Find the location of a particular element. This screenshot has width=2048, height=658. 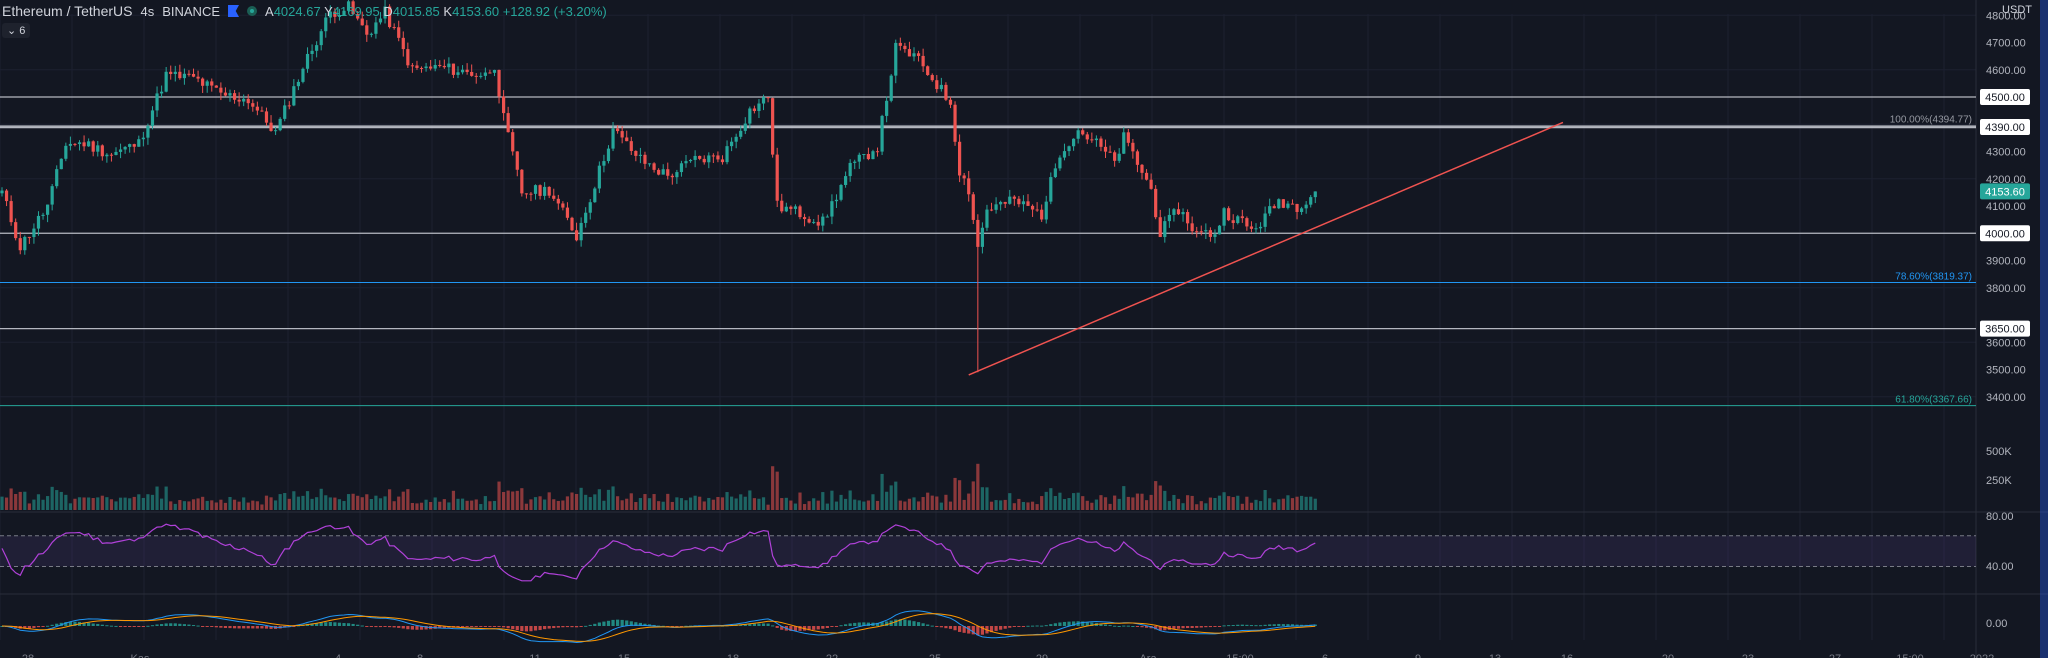

interval-label: 4s is located at coordinates (147, 11).